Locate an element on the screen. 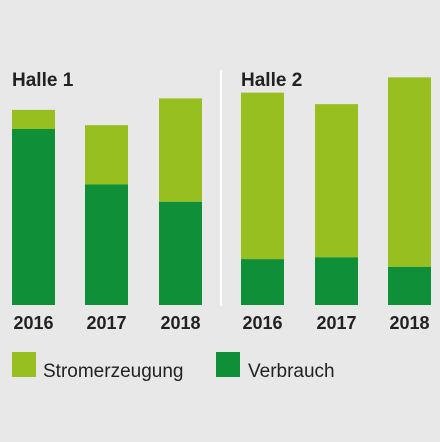  bar-panel1-2017-verbrauch is located at coordinates (106, 244).